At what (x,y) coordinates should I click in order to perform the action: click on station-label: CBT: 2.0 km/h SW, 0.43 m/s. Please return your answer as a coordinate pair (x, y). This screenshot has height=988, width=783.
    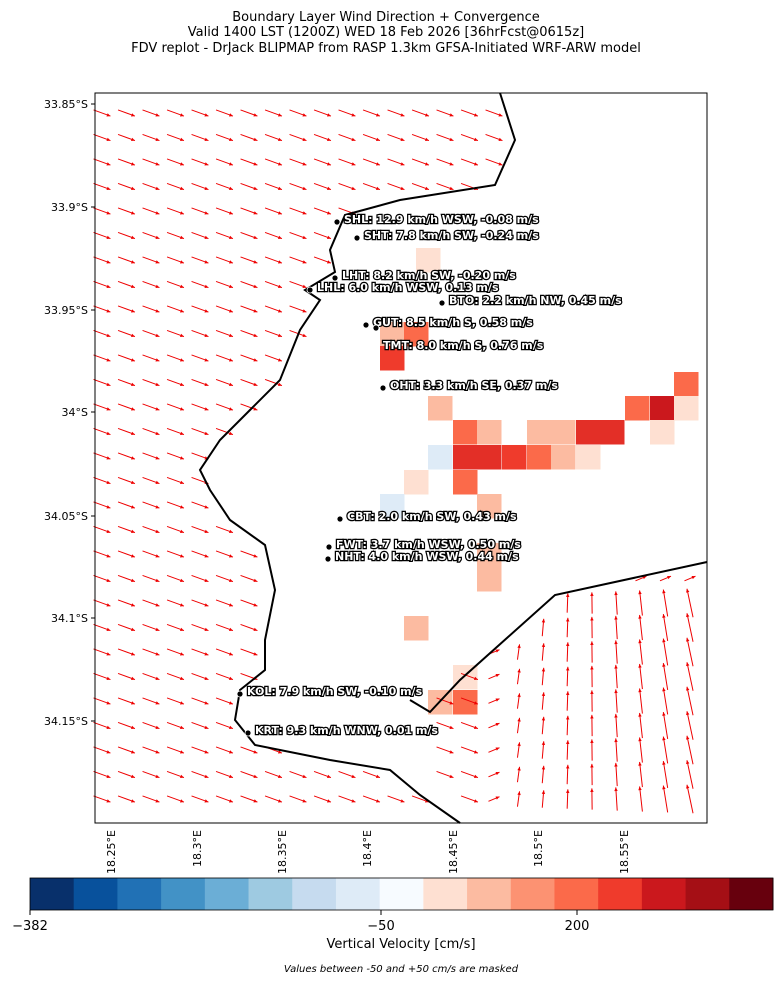
    Looking at the image, I should click on (432, 516).